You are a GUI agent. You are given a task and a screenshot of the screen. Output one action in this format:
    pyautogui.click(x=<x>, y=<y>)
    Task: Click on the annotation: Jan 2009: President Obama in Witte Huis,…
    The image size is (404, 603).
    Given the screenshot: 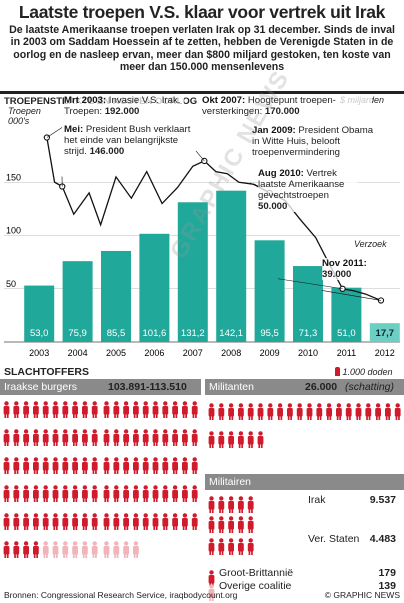 What is the action you would take?
    pyautogui.click(x=317, y=141)
    